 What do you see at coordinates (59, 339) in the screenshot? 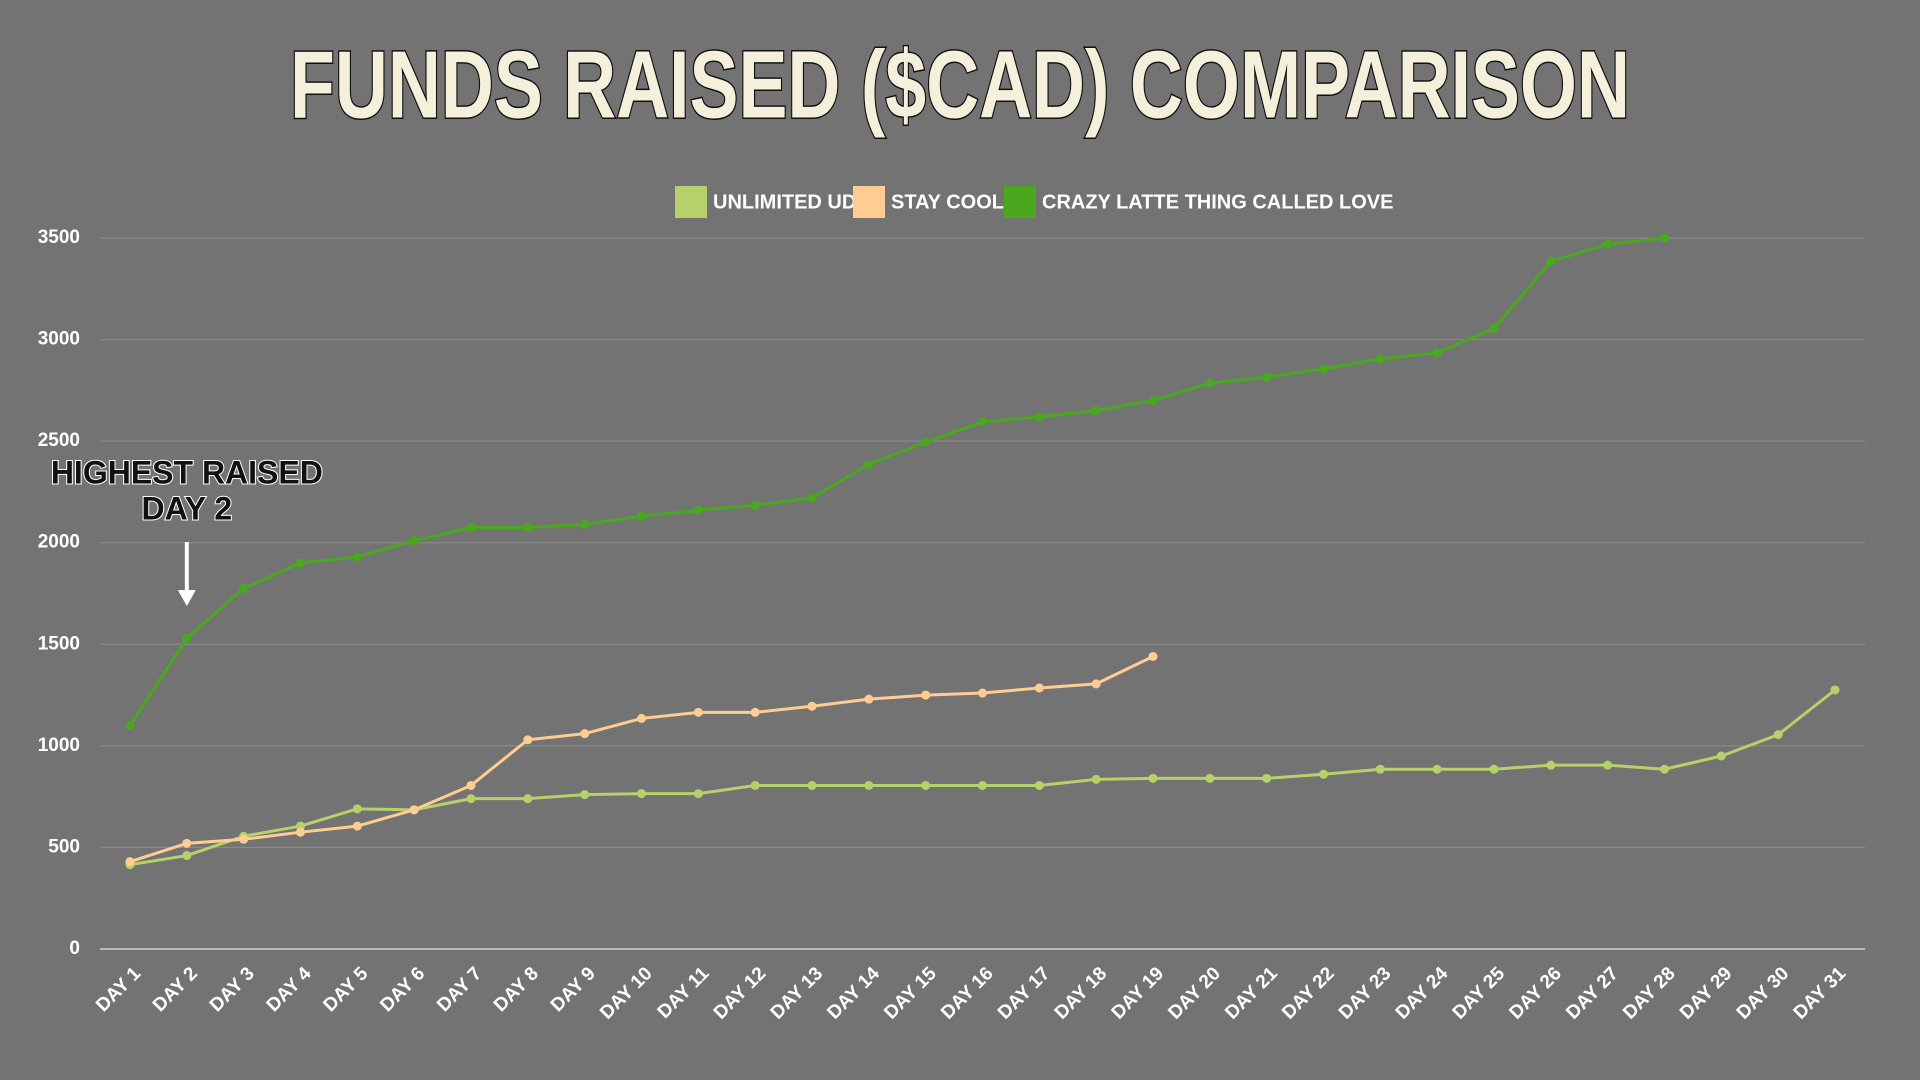
I see `y-tick-label: 3000` at bounding box center [59, 339].